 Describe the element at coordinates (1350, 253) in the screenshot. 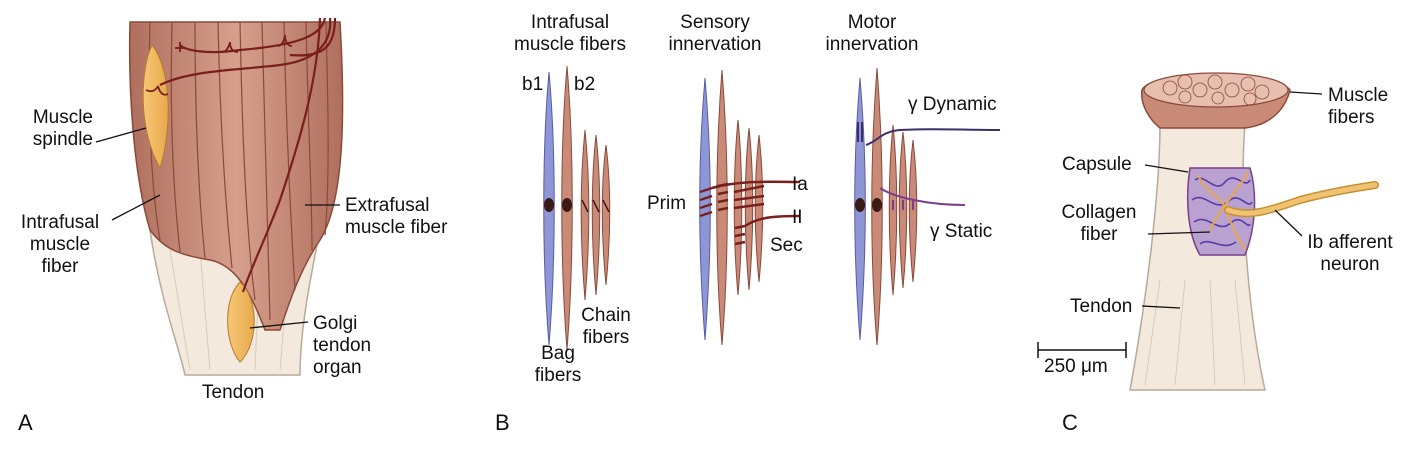

I see `label-ib-afferent: Ib afferent neuron` at that location.